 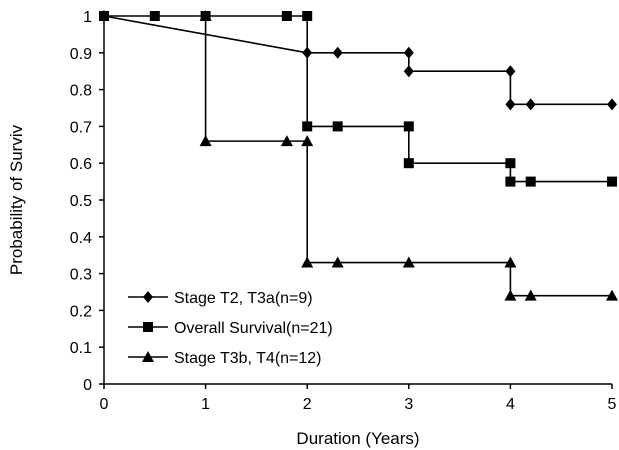 I want to click on y-tick-label: 0.7, so click(x=81, y=127).